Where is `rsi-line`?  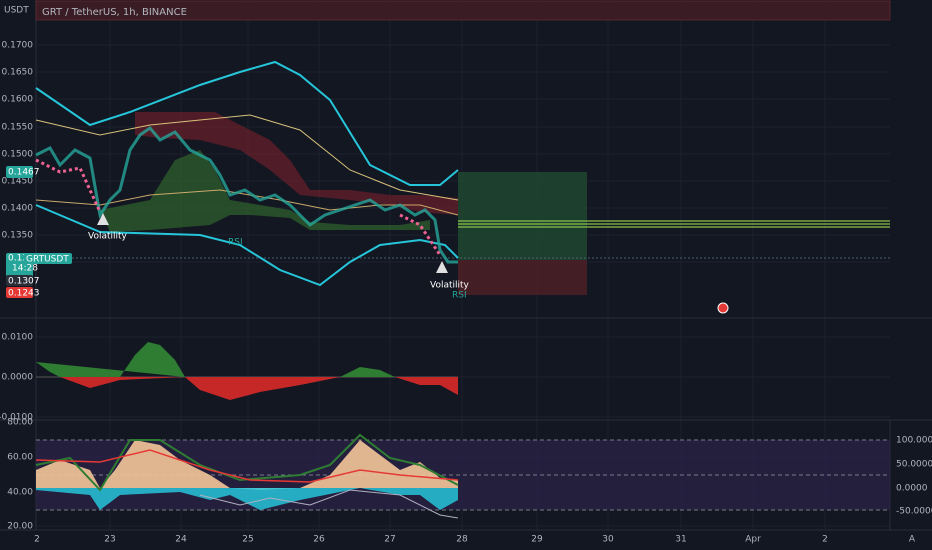
rsi-line is located at coordinates (247, 462).